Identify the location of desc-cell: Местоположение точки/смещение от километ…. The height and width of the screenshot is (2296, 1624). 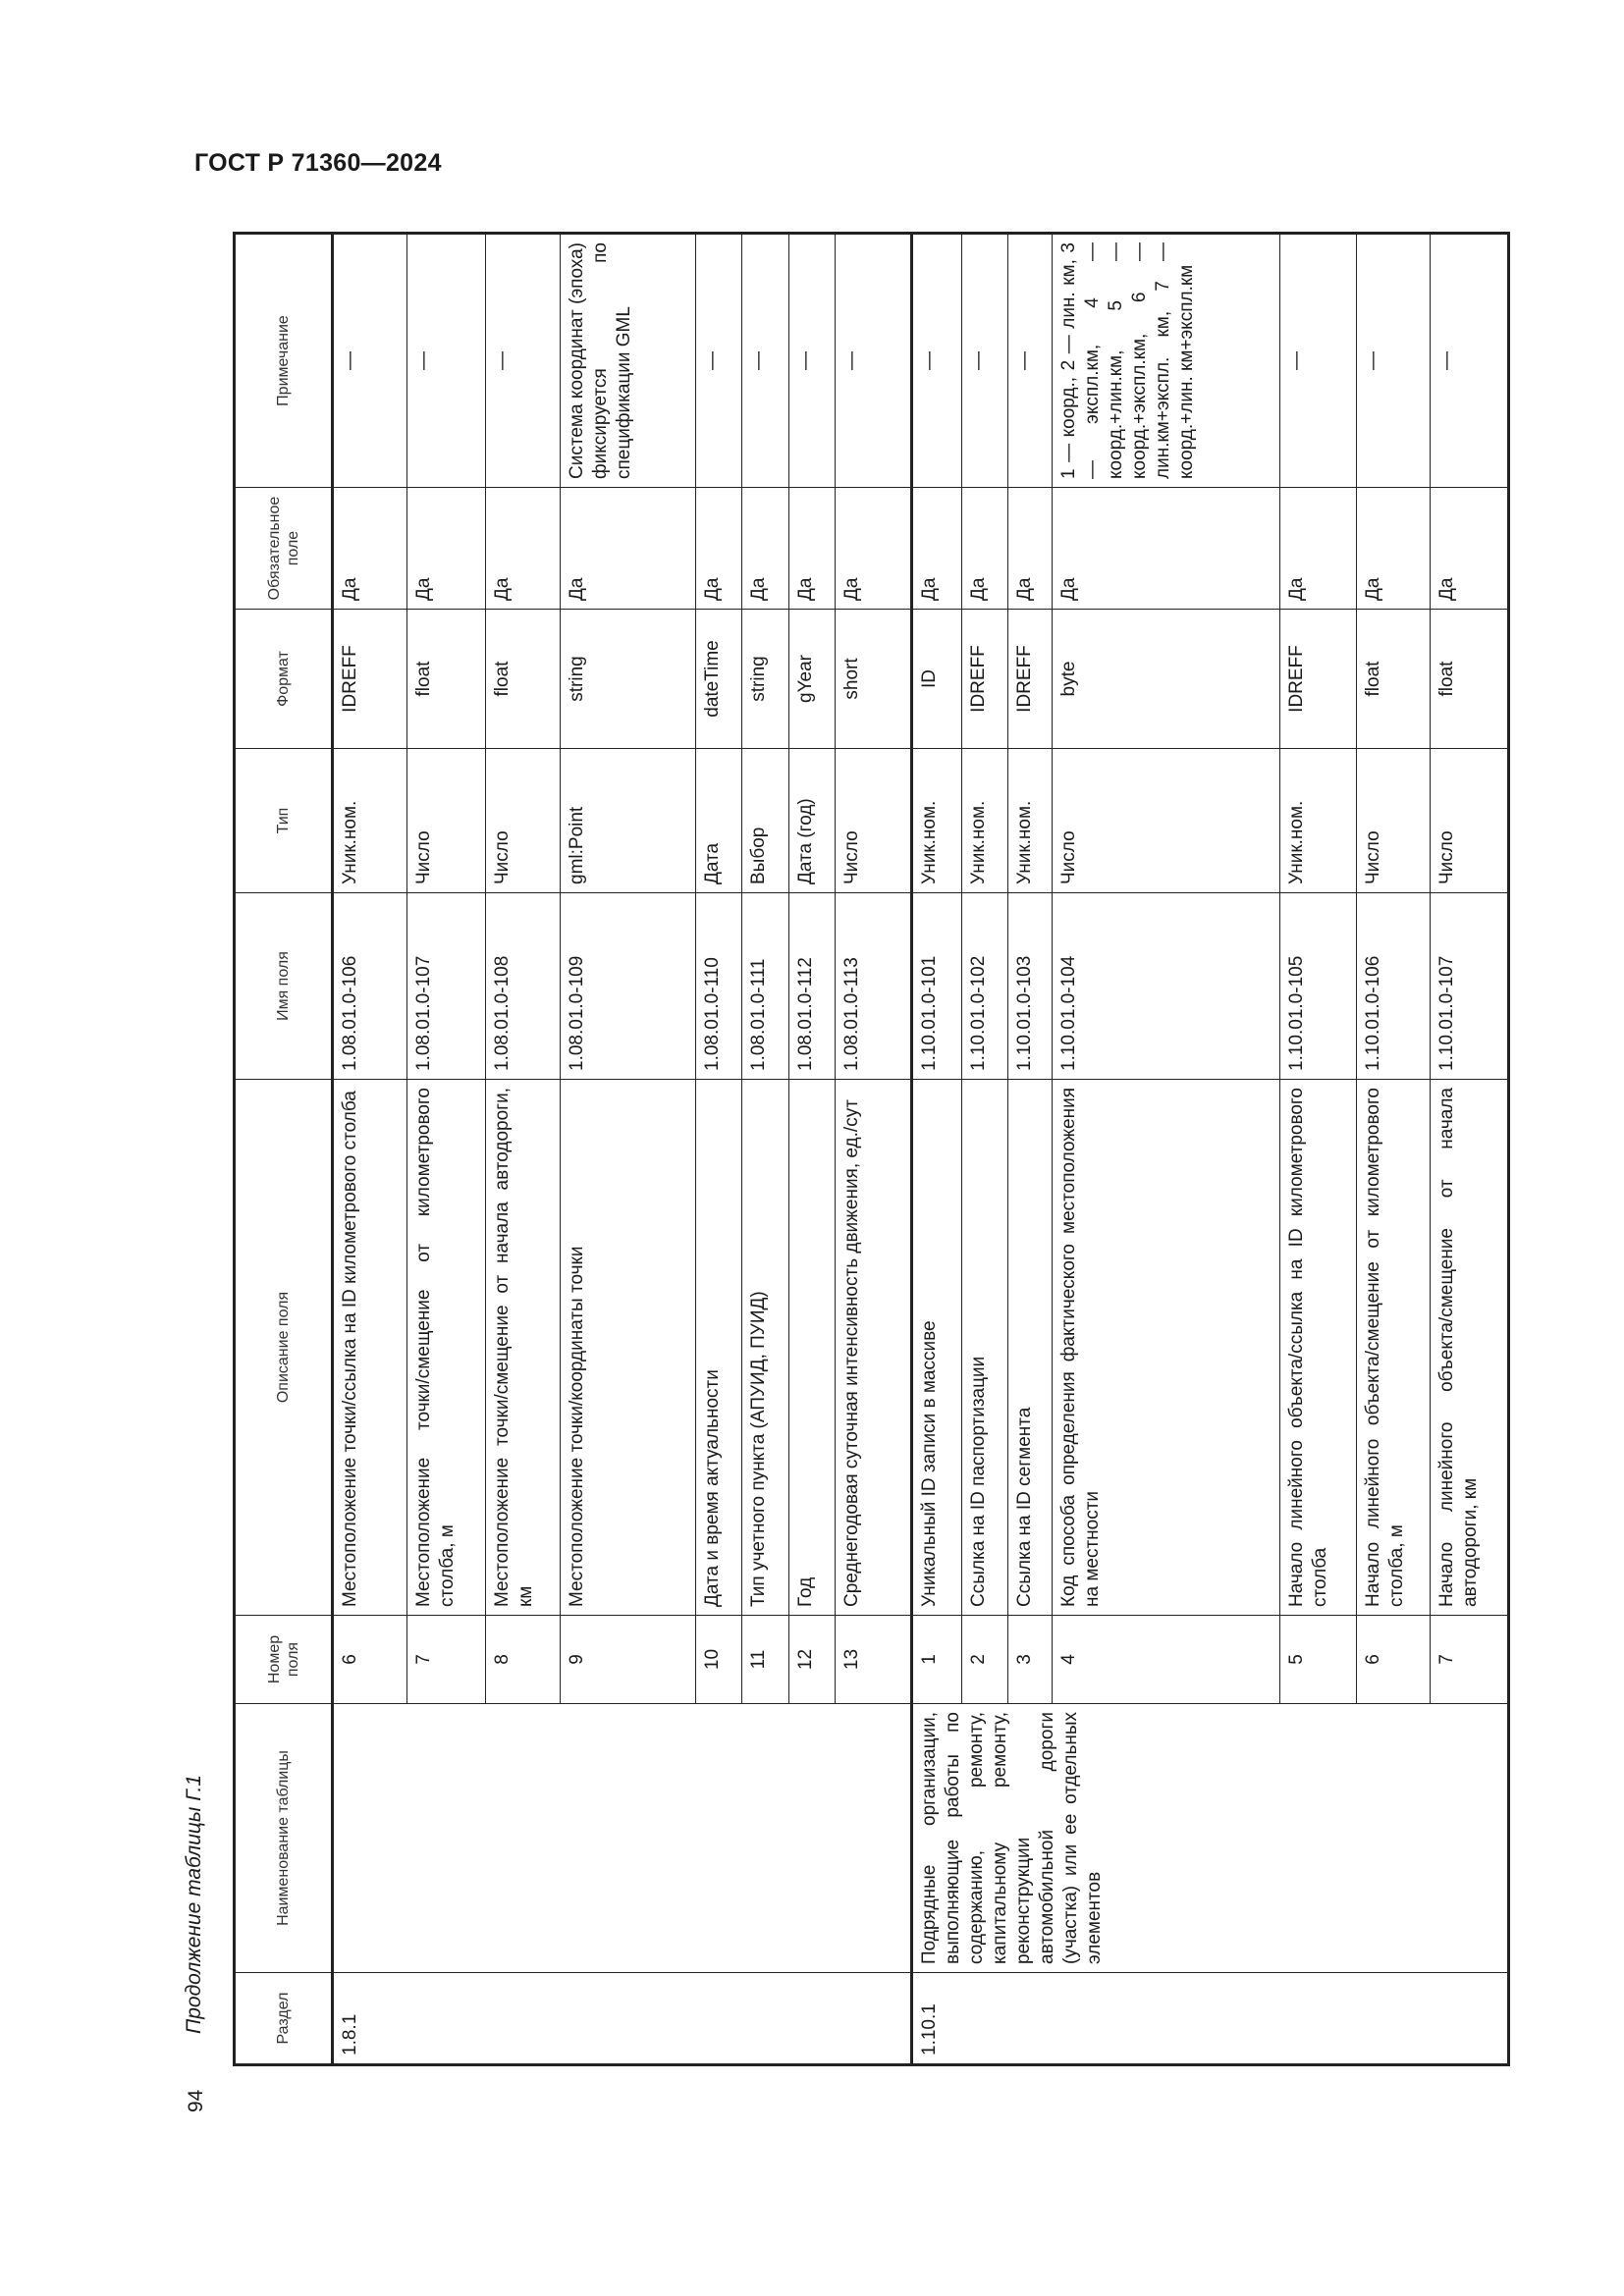
(446, 1347).